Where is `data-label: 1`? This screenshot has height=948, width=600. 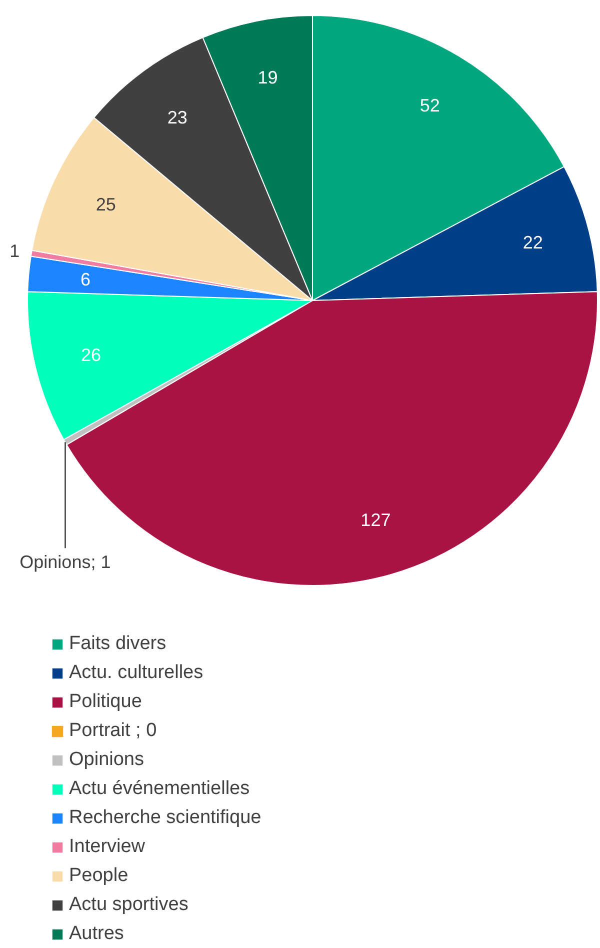 data-label: 1 is located at coordinates (15, 250).